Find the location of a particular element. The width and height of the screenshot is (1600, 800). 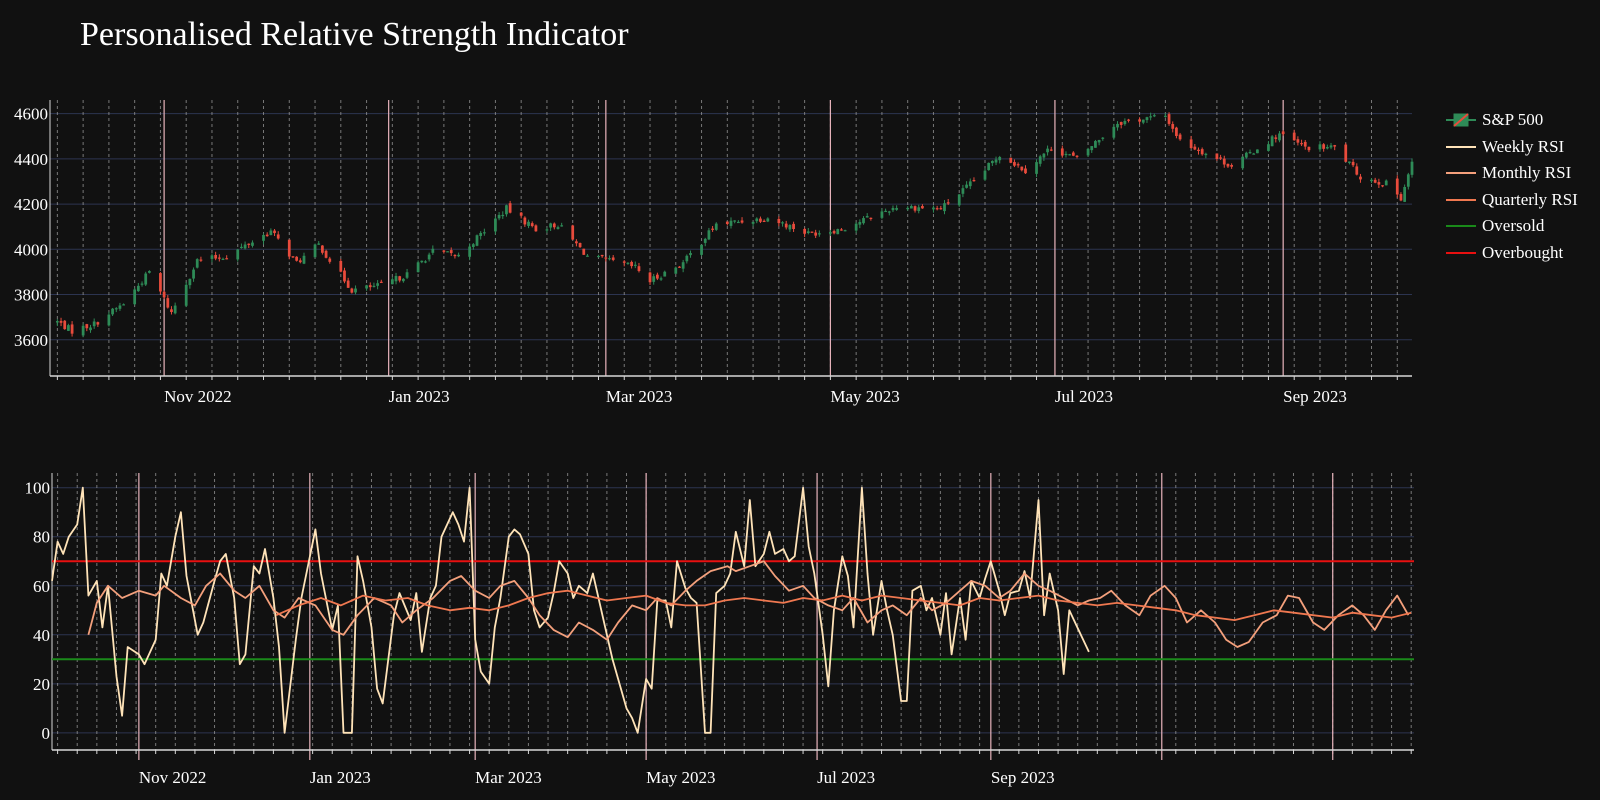

legend-label: Quarterly RSI is located at coordinates (1530, 199).